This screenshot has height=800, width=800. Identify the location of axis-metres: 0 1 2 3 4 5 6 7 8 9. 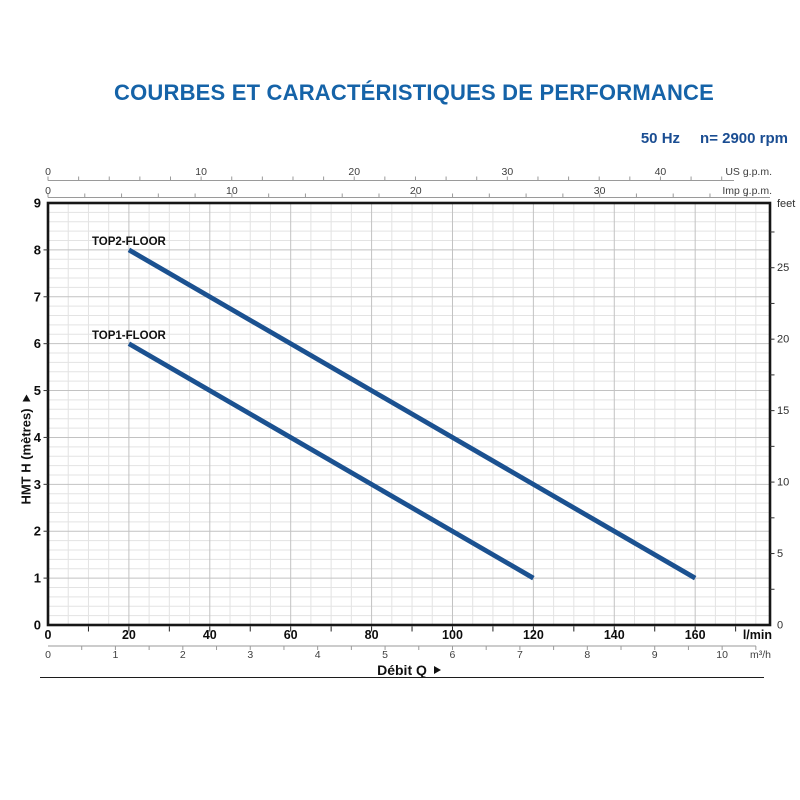
(41, 414).